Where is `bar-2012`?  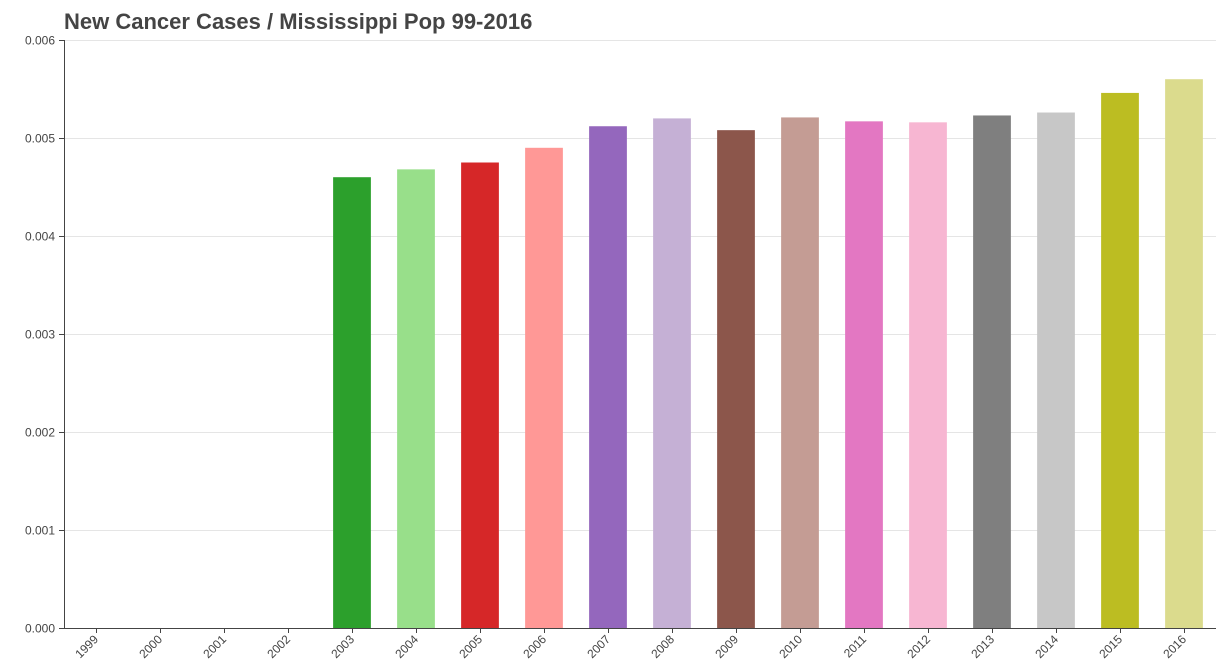 bar-2012 is located at coordinates (928, 375).